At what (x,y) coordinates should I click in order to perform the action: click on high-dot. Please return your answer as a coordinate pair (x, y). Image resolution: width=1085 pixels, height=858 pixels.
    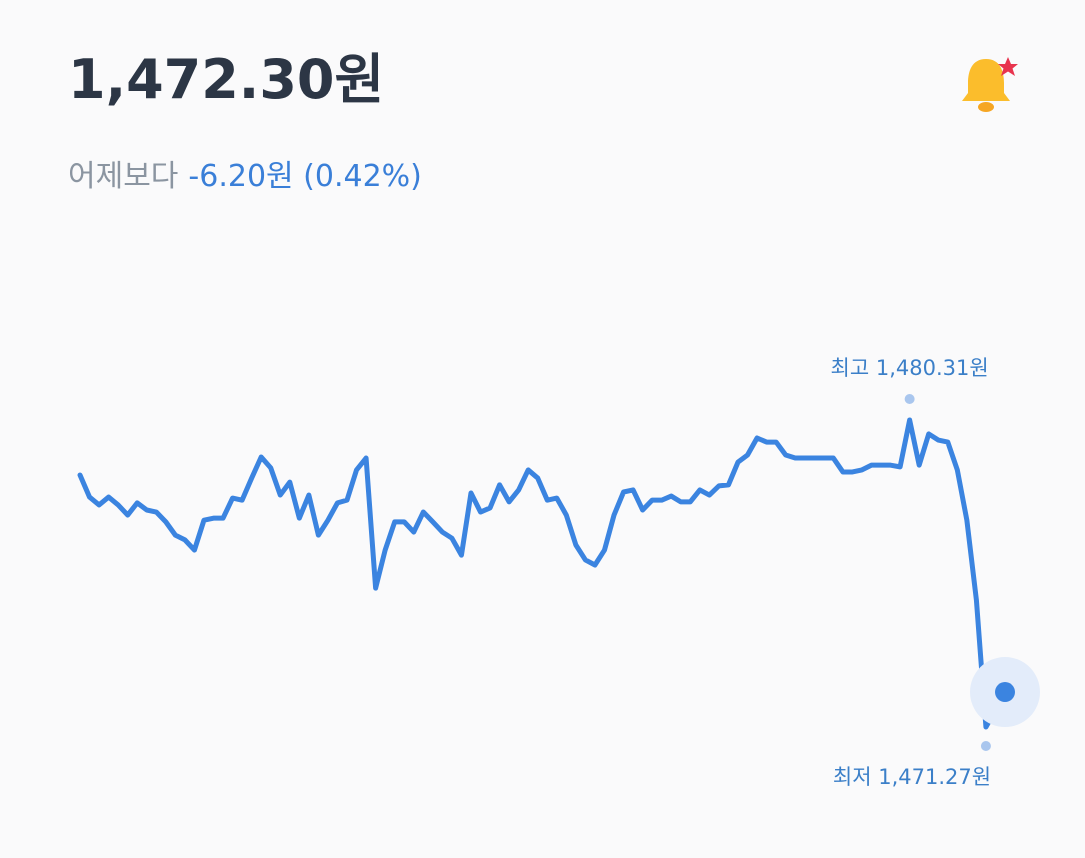
    Looking at the image, I should click on (909, 399).